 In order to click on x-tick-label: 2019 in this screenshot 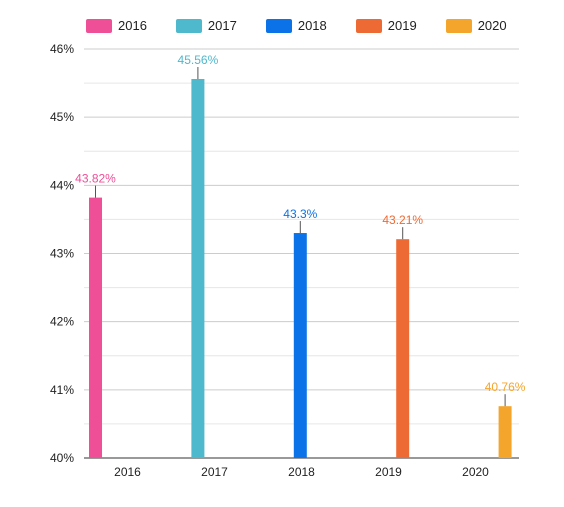, I will do `click(388, 472)`.